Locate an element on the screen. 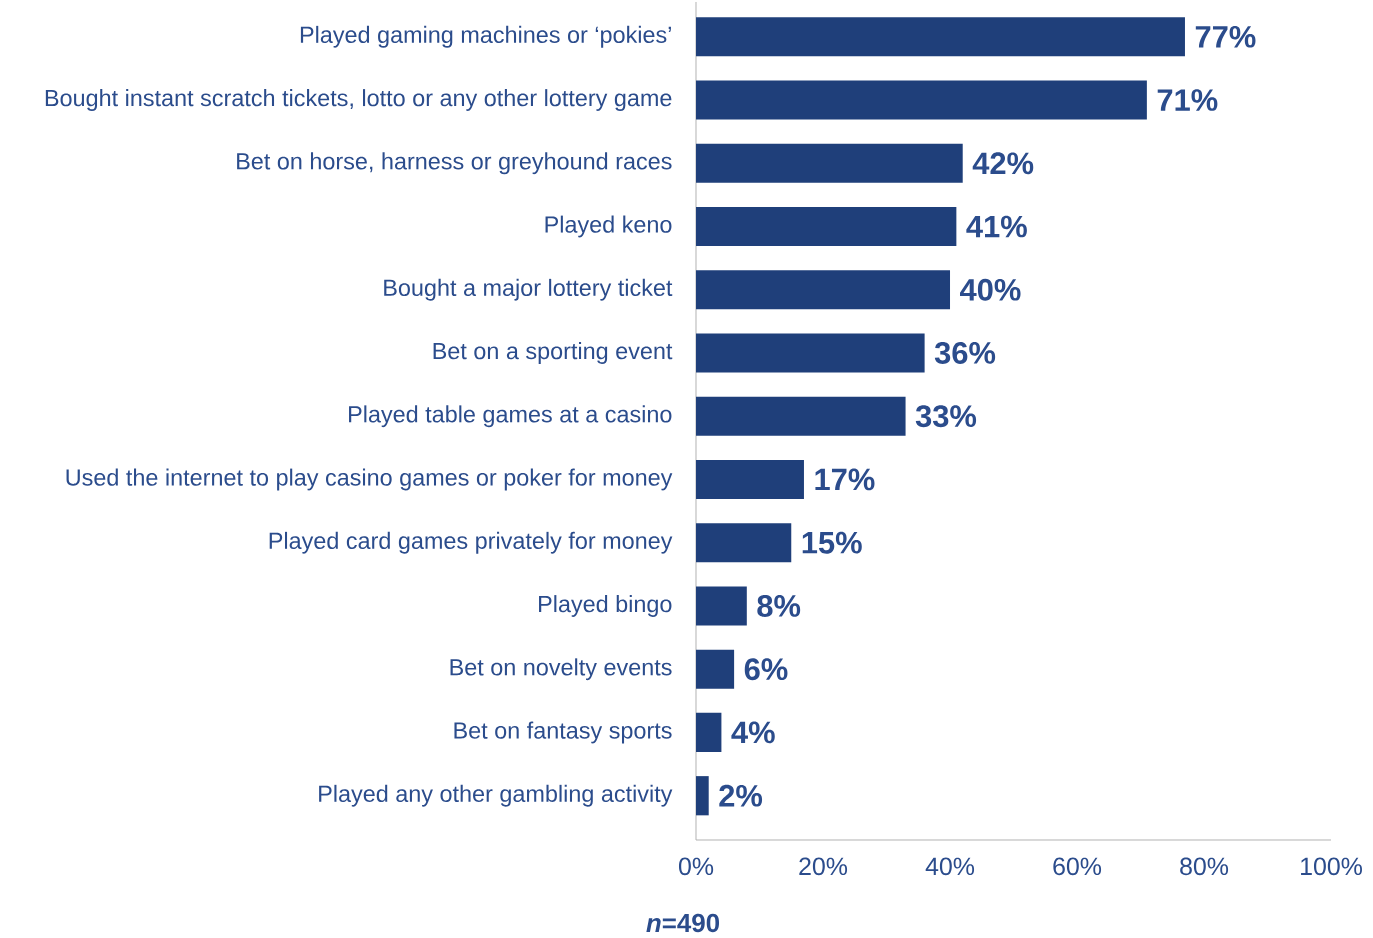 This screenshot has width=1373, height=938. y-tick-label: Bought instant scratch tickets, lotto or any other lottery game is located at coordinates (358, 100).